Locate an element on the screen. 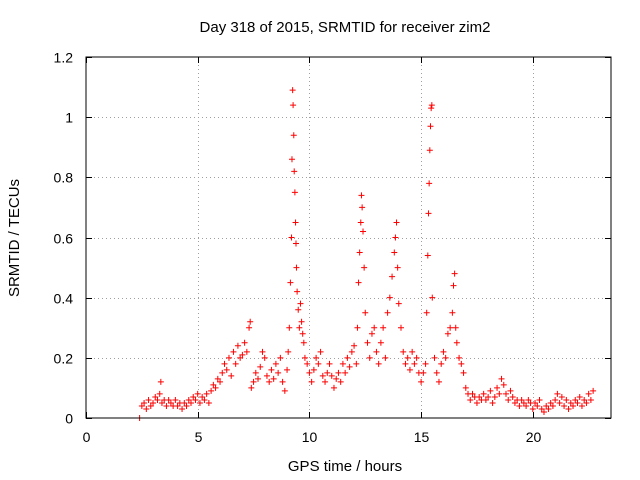 This screenshot has width=640, height=480. x-tick-label: 0 is located at coordinates (87, 437).